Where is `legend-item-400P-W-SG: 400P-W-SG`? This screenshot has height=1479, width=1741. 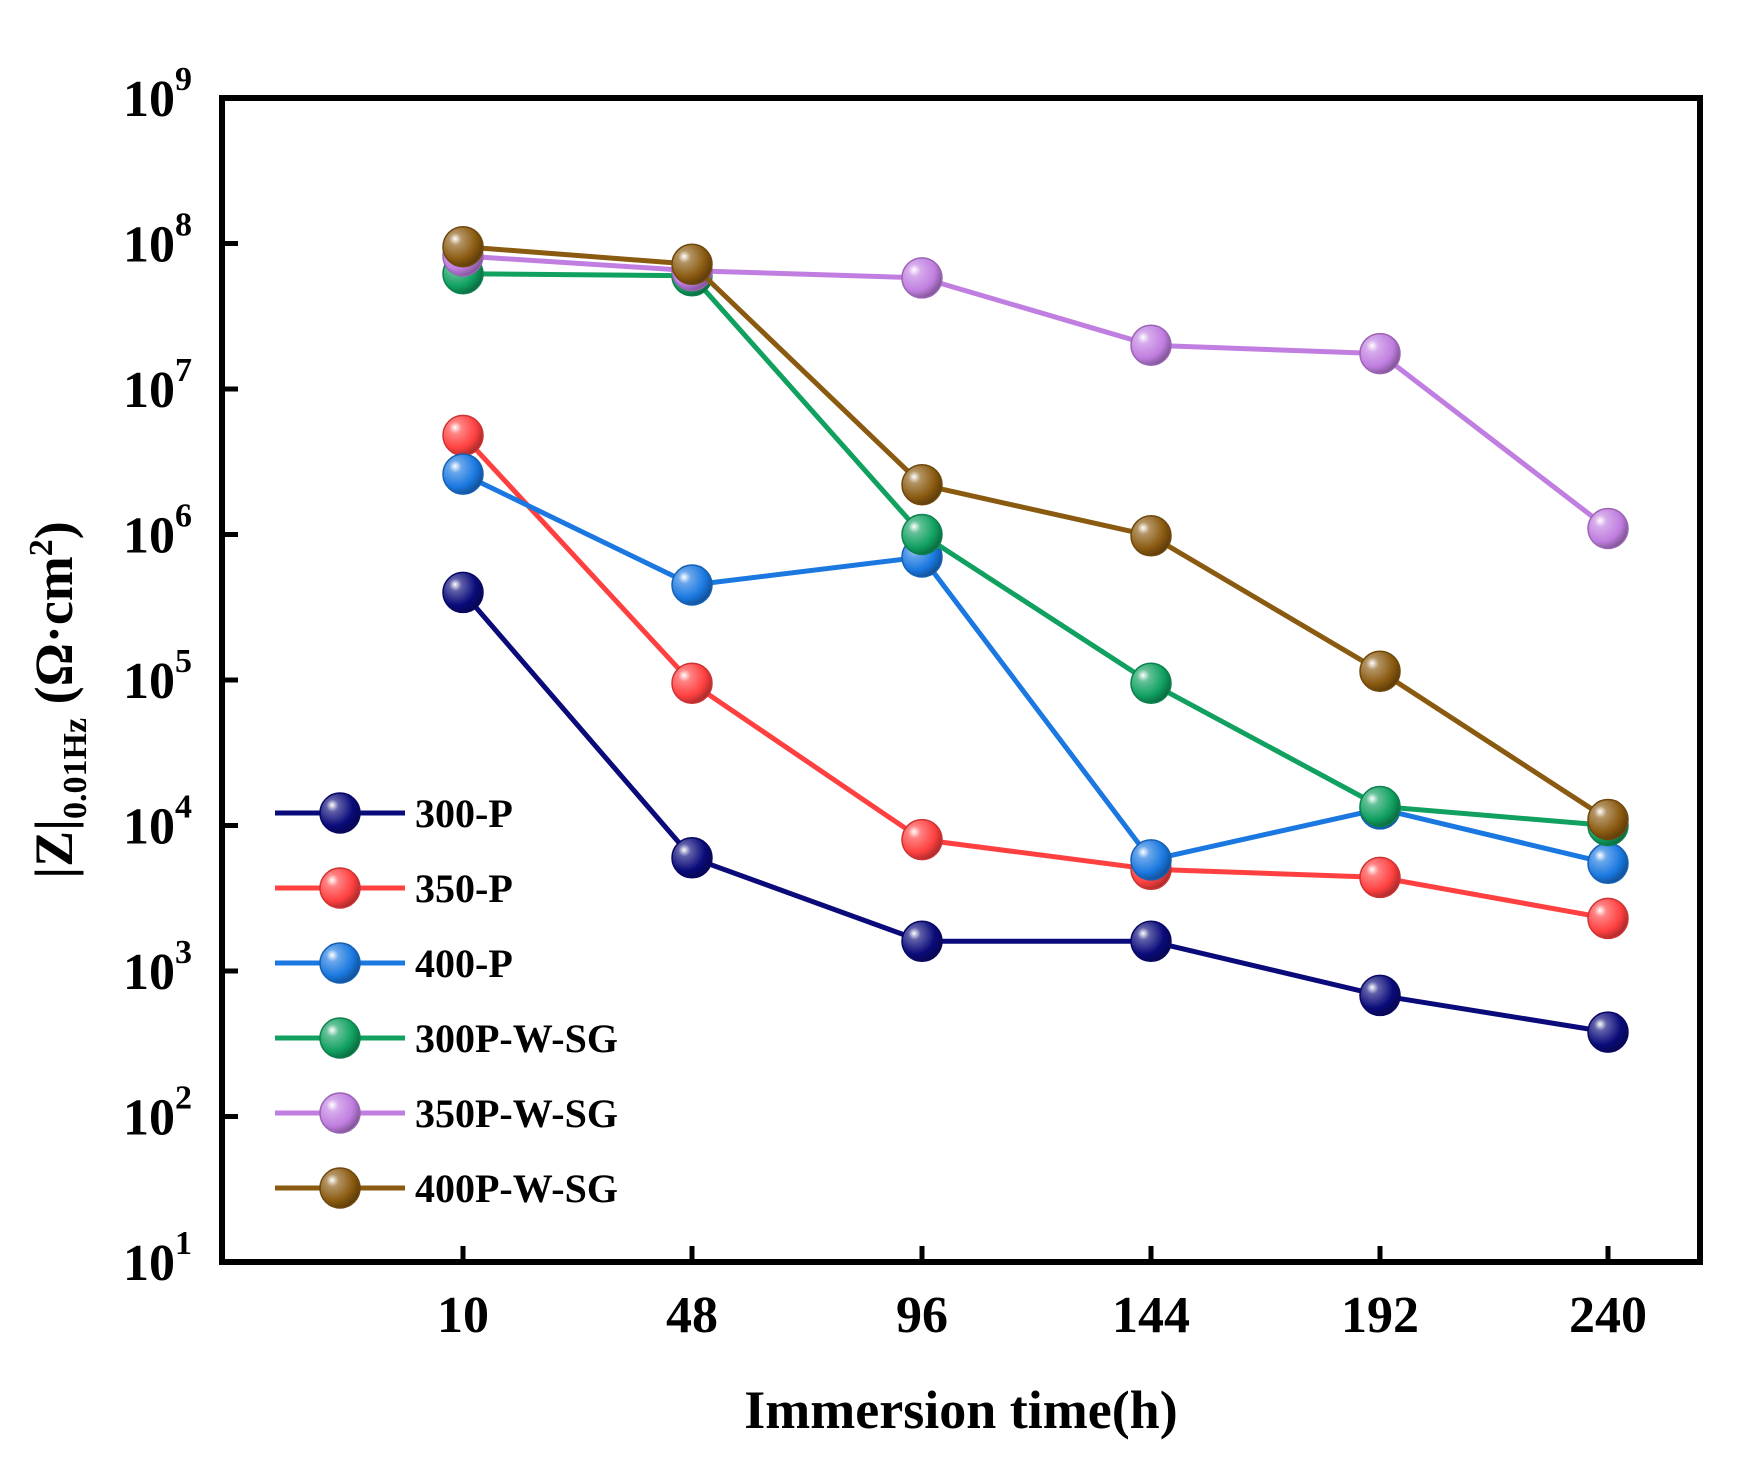
legend-item-400P-W-SG: 400P-W-SG is located at coordinates (446, 1188).